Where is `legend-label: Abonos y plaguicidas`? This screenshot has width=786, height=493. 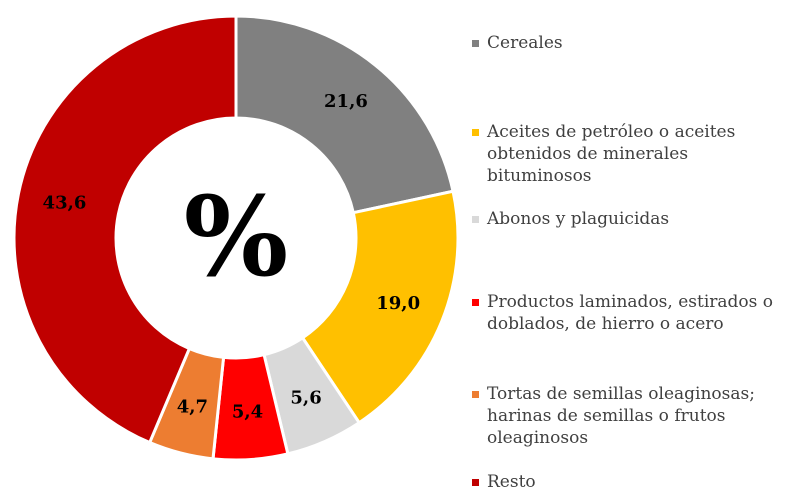
legend-label: Abonos y plaguicidas is located at coordinates (578, 219).